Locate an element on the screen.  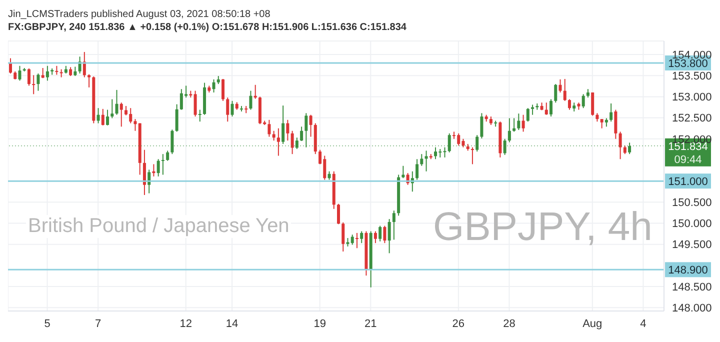
y-tick-label: 150.500 is located at coordinates (692, 203).